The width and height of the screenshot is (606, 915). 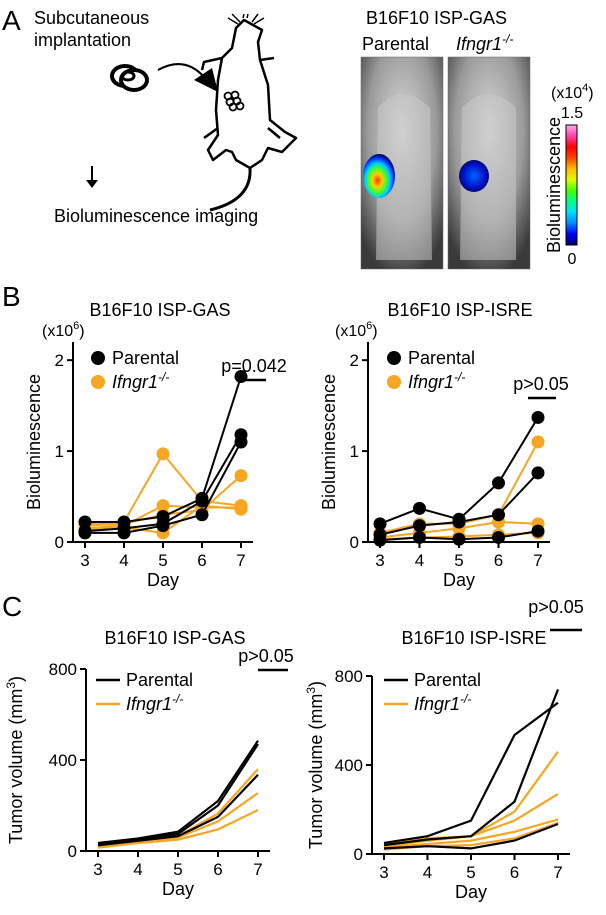 What do you see at coordinates (82, 40) in the screenshot?
I see `implantation-label-line2: implantation` at bounding box center [82, 40].